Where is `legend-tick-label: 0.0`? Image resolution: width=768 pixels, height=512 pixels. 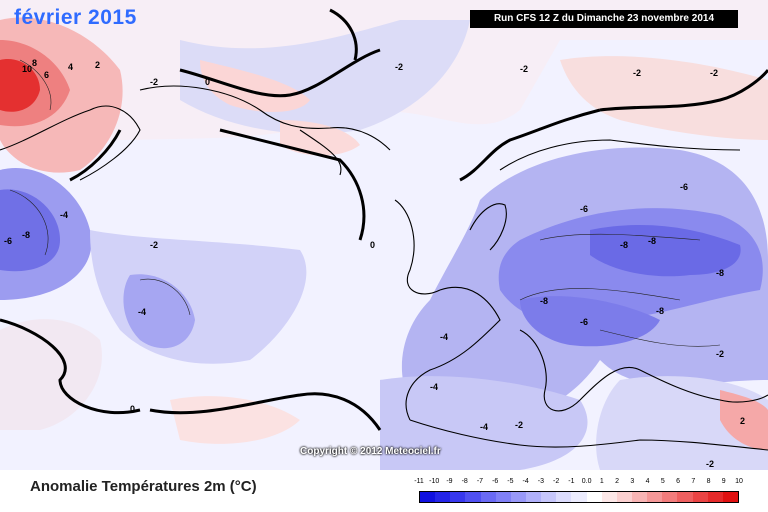
legend-tick-label: 0.0 is located at coordinates (586, 481).